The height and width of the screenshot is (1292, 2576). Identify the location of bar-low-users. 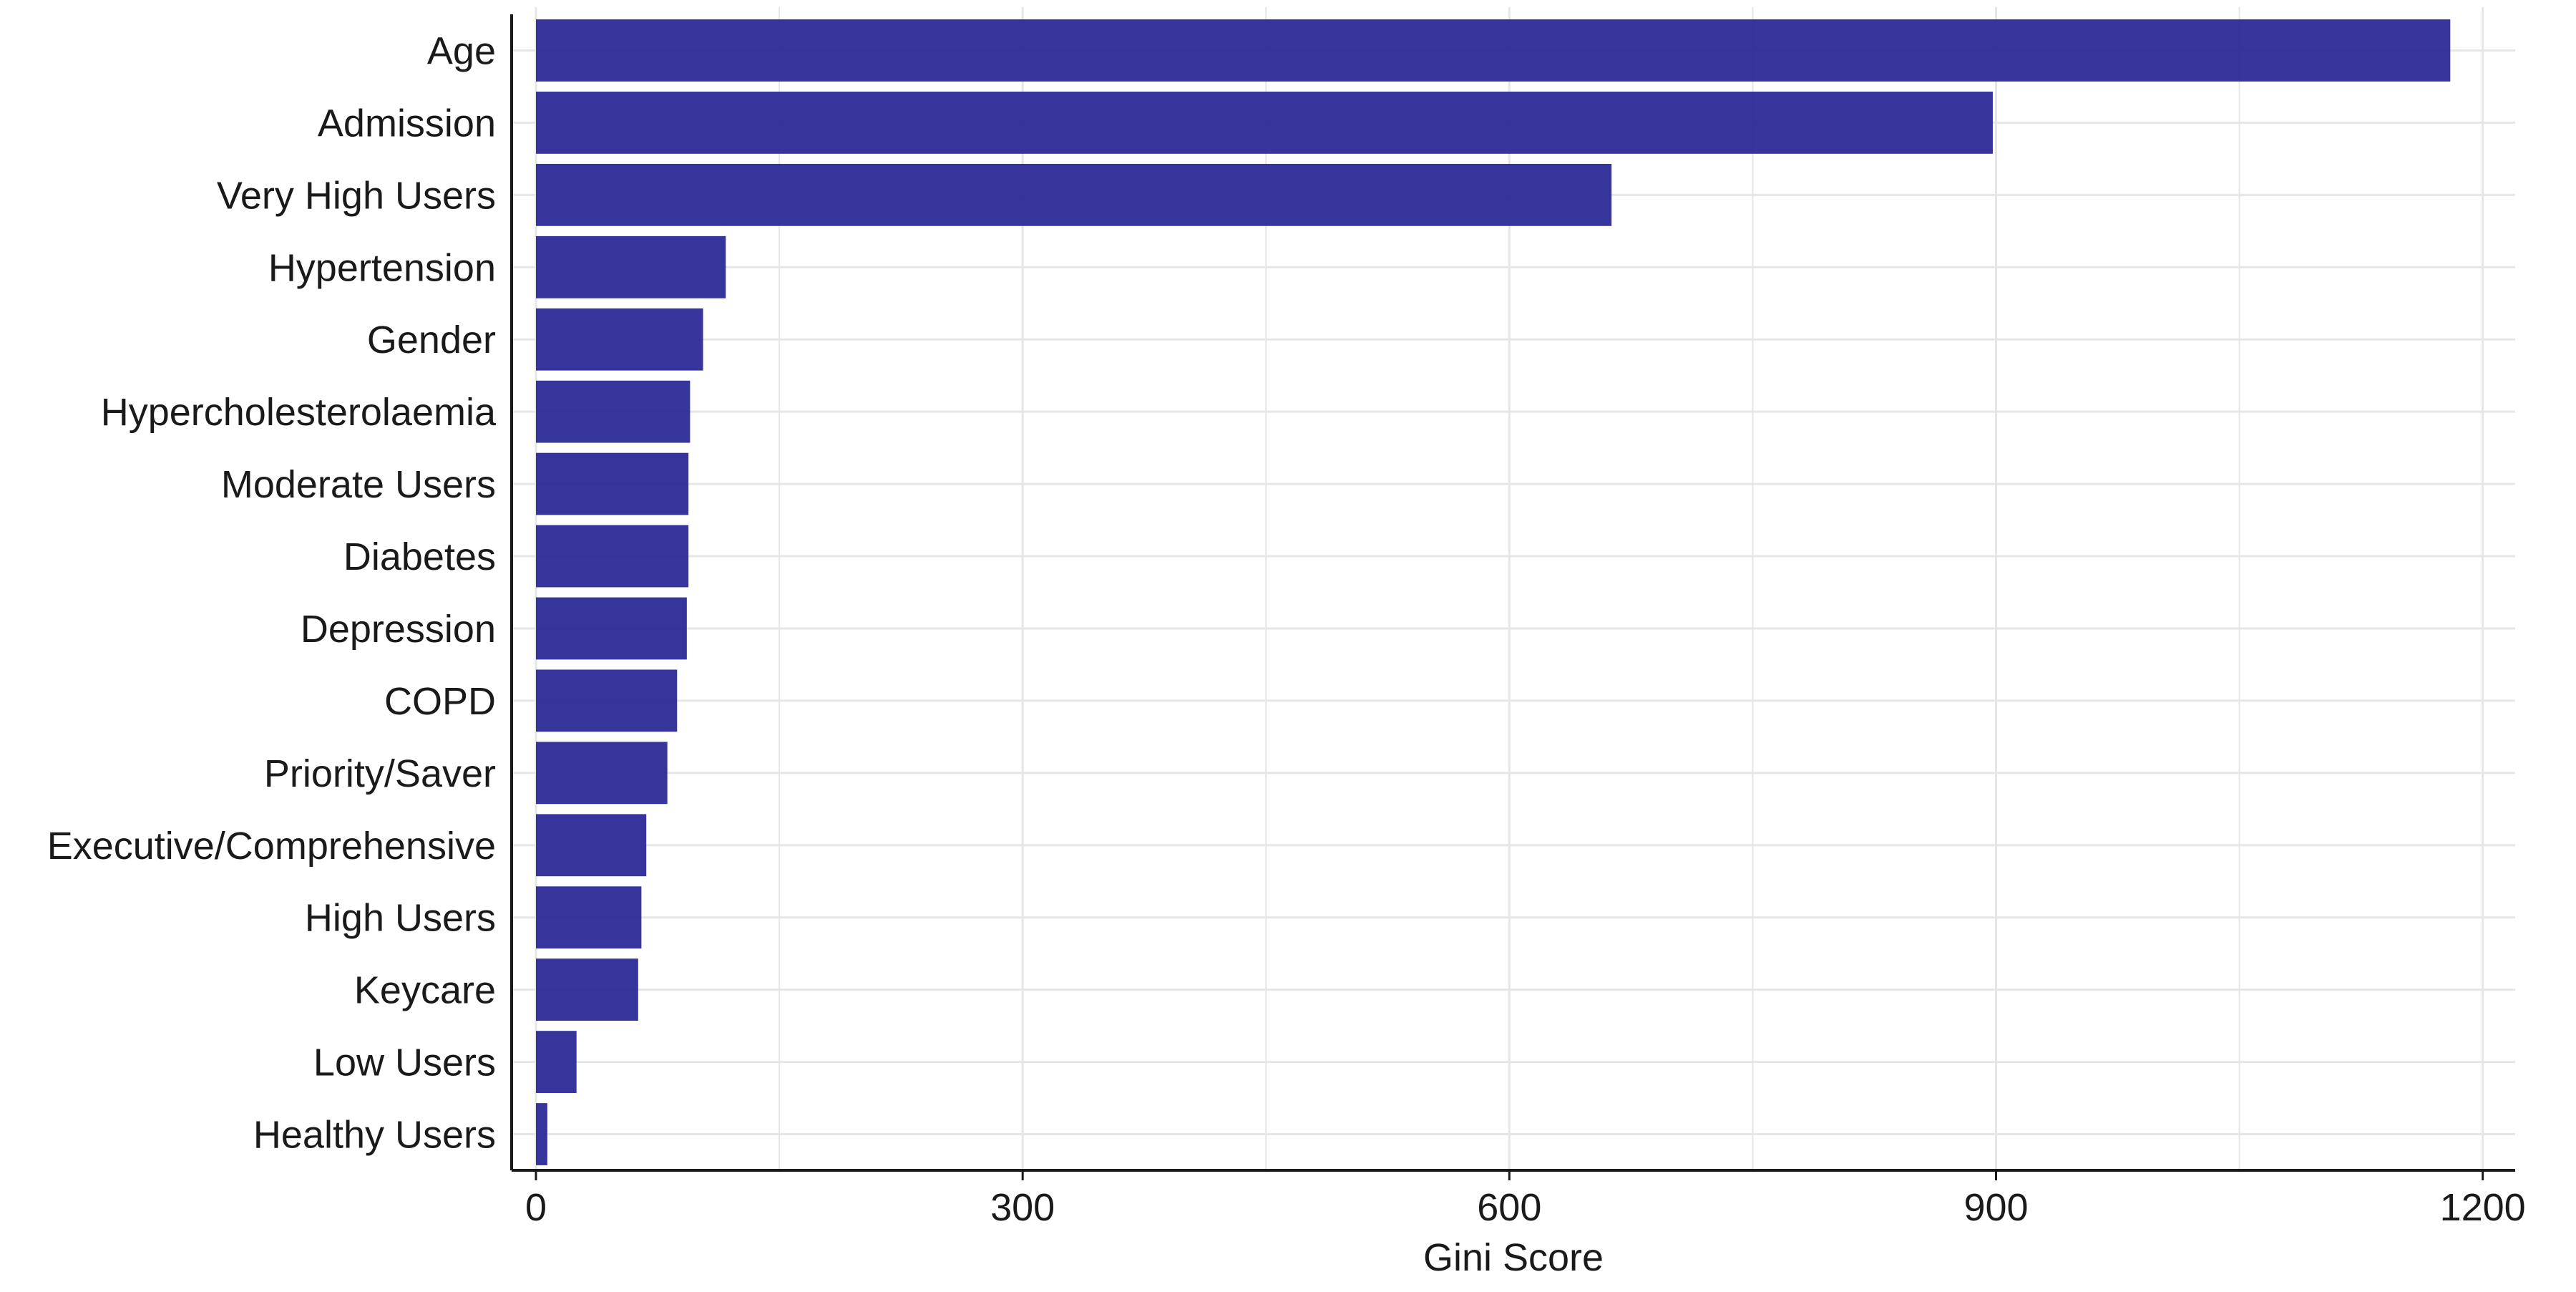
(556, 1062).